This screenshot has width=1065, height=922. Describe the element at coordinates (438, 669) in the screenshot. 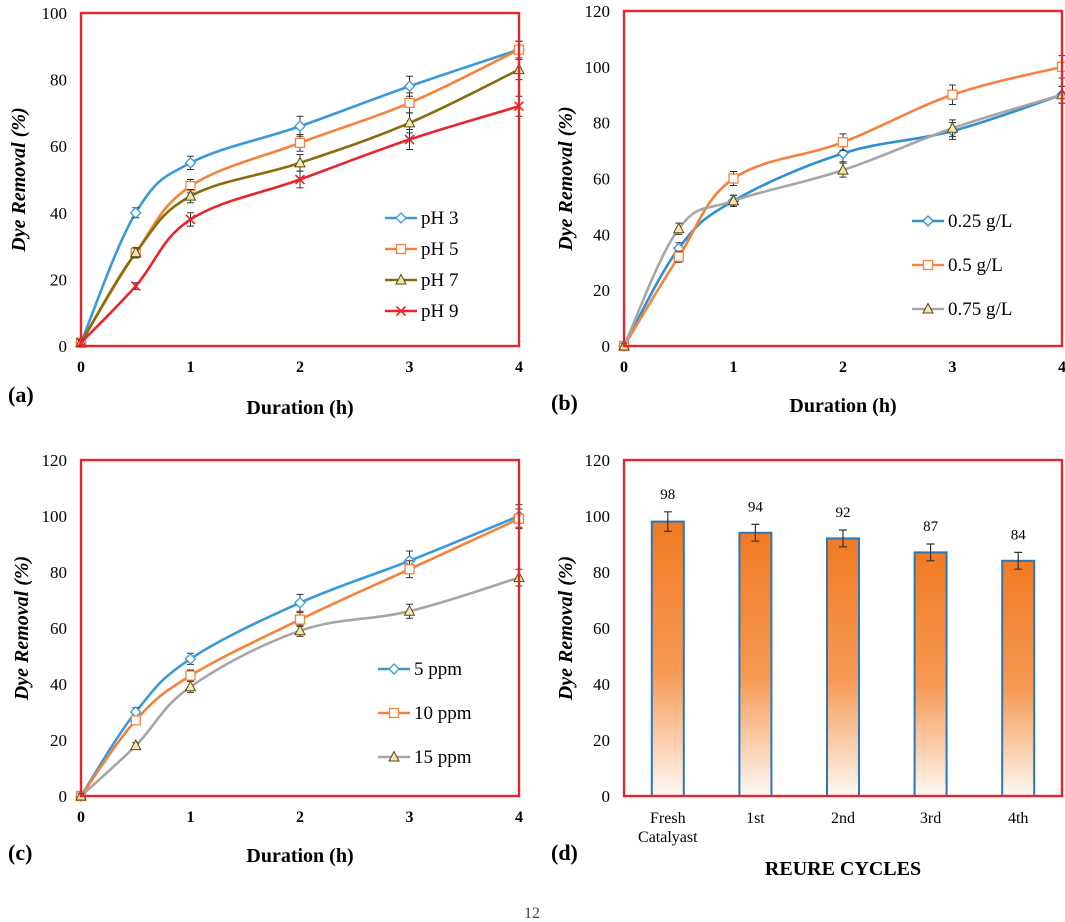

I see `legend-label: 5 ppm` at that location.